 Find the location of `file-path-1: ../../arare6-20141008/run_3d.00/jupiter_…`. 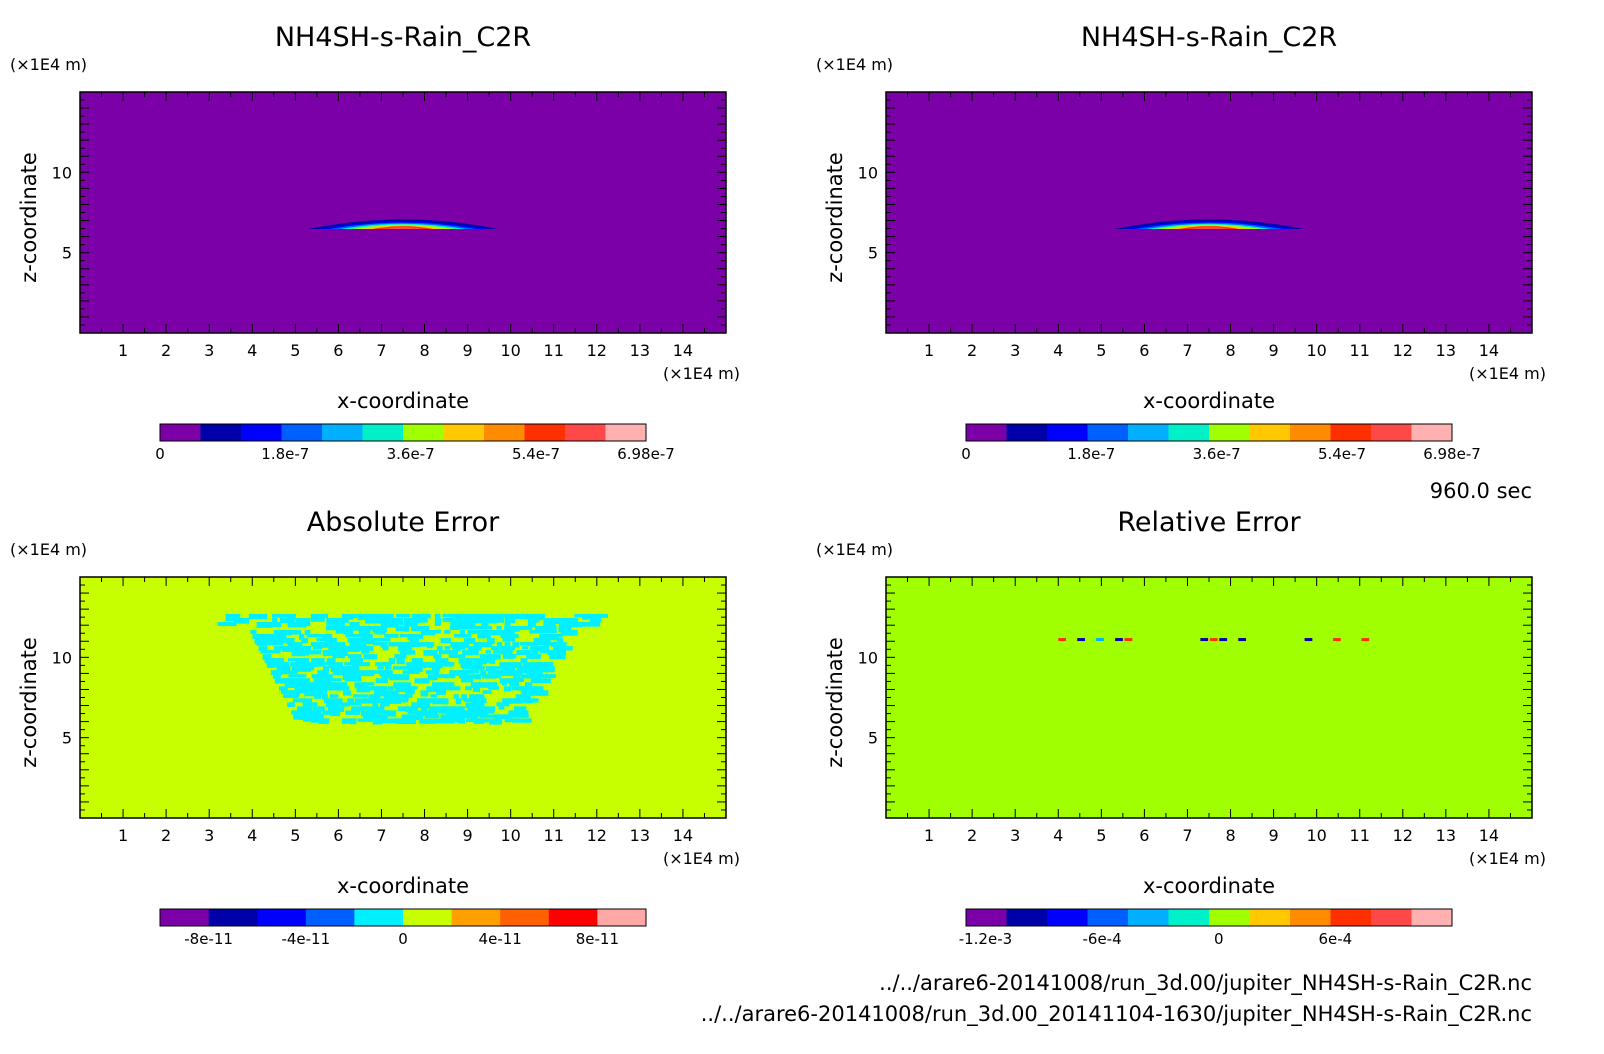

file-path-1: ../../arare6-20141008/run_3d.00/jupiter_… is located at coordinates (1205, 983).